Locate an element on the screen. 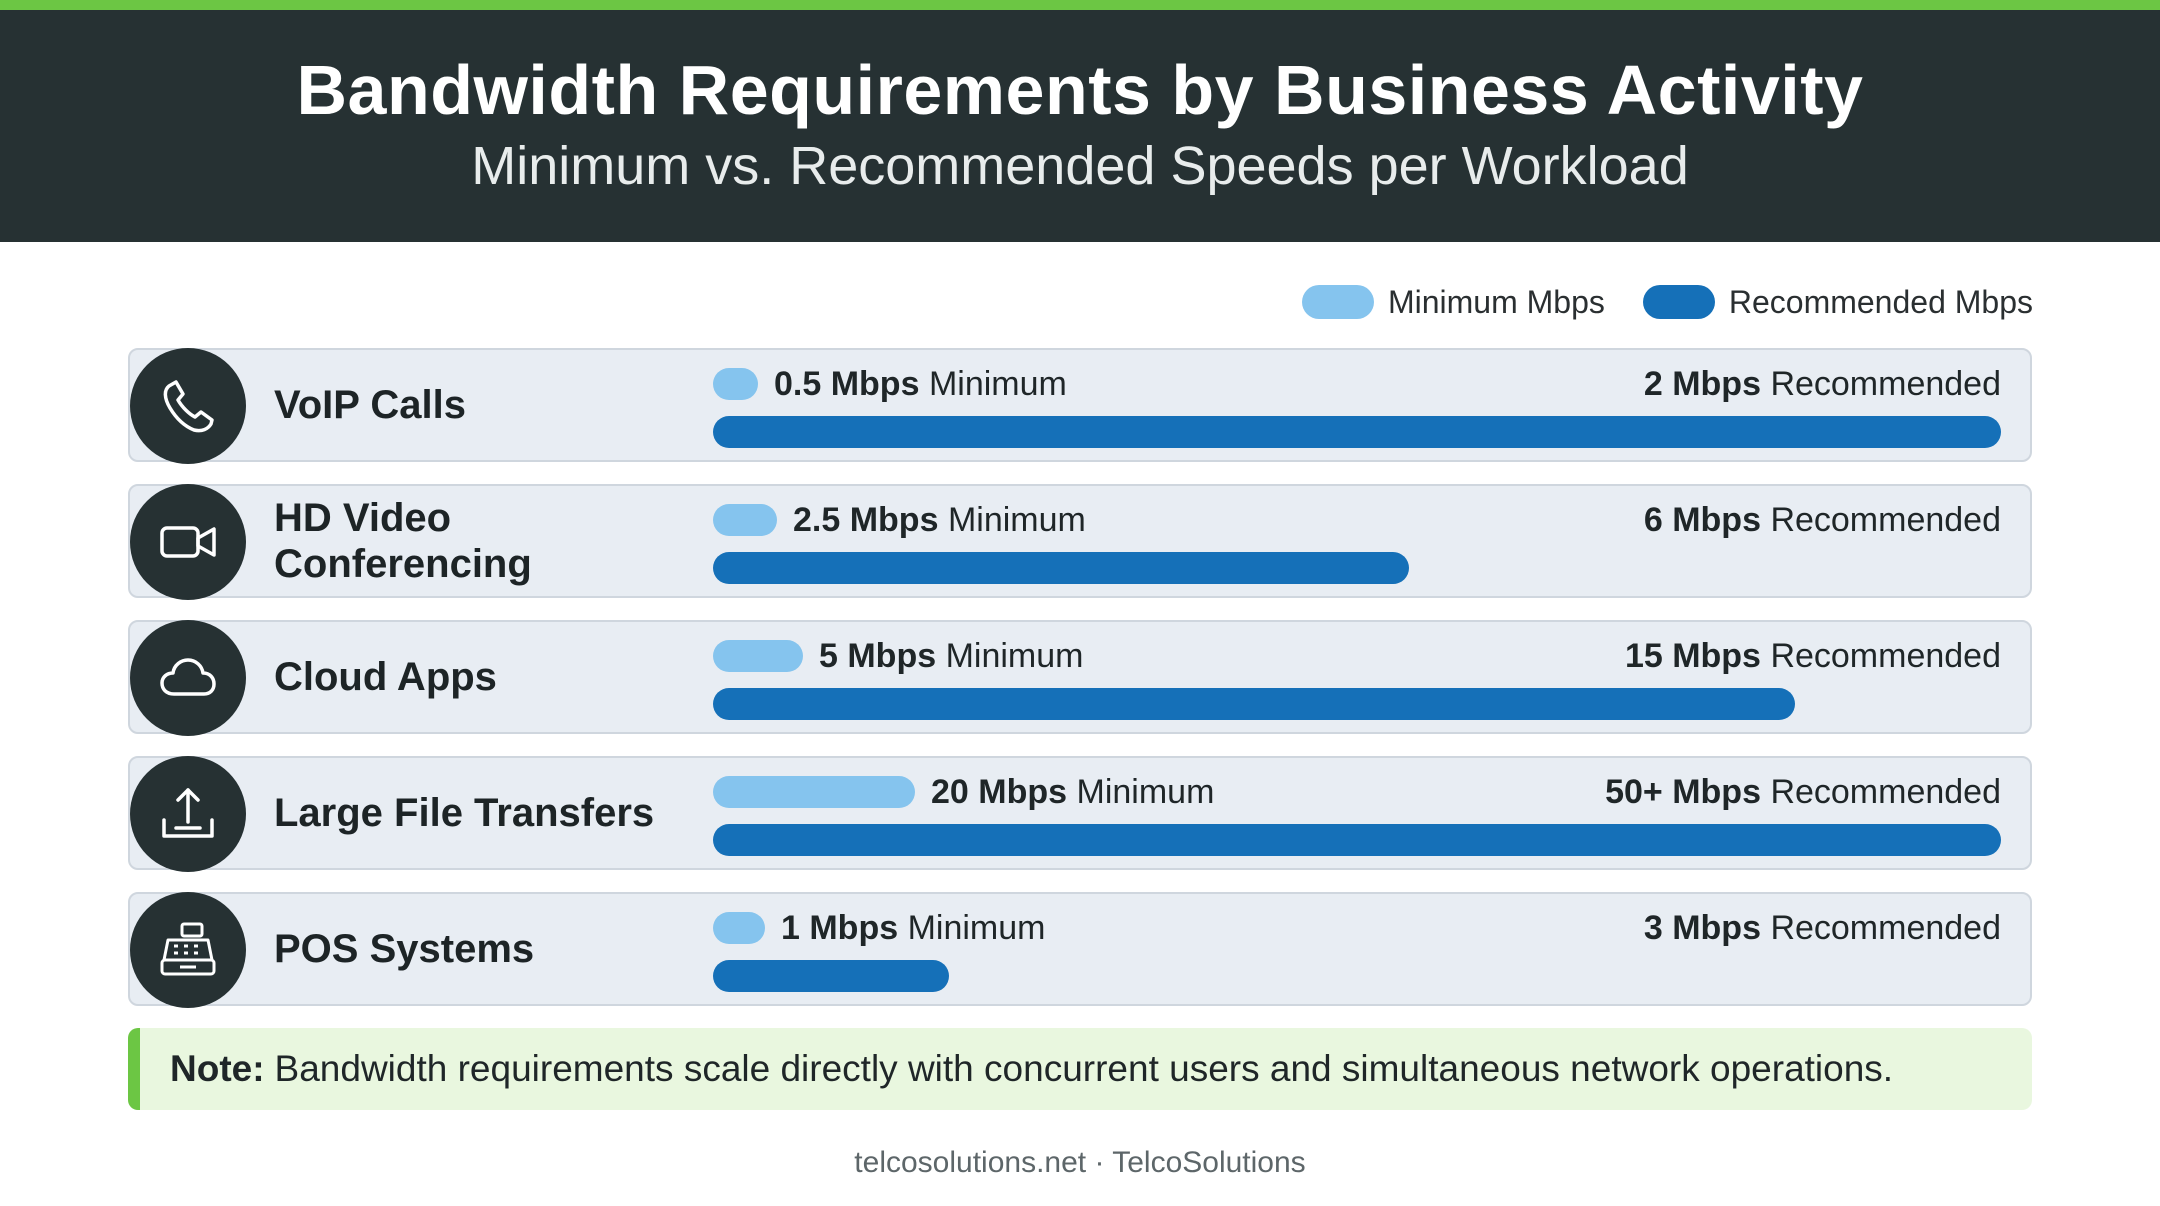  recommended-value: 2 Mbps is located at coordinates (1702, 383).